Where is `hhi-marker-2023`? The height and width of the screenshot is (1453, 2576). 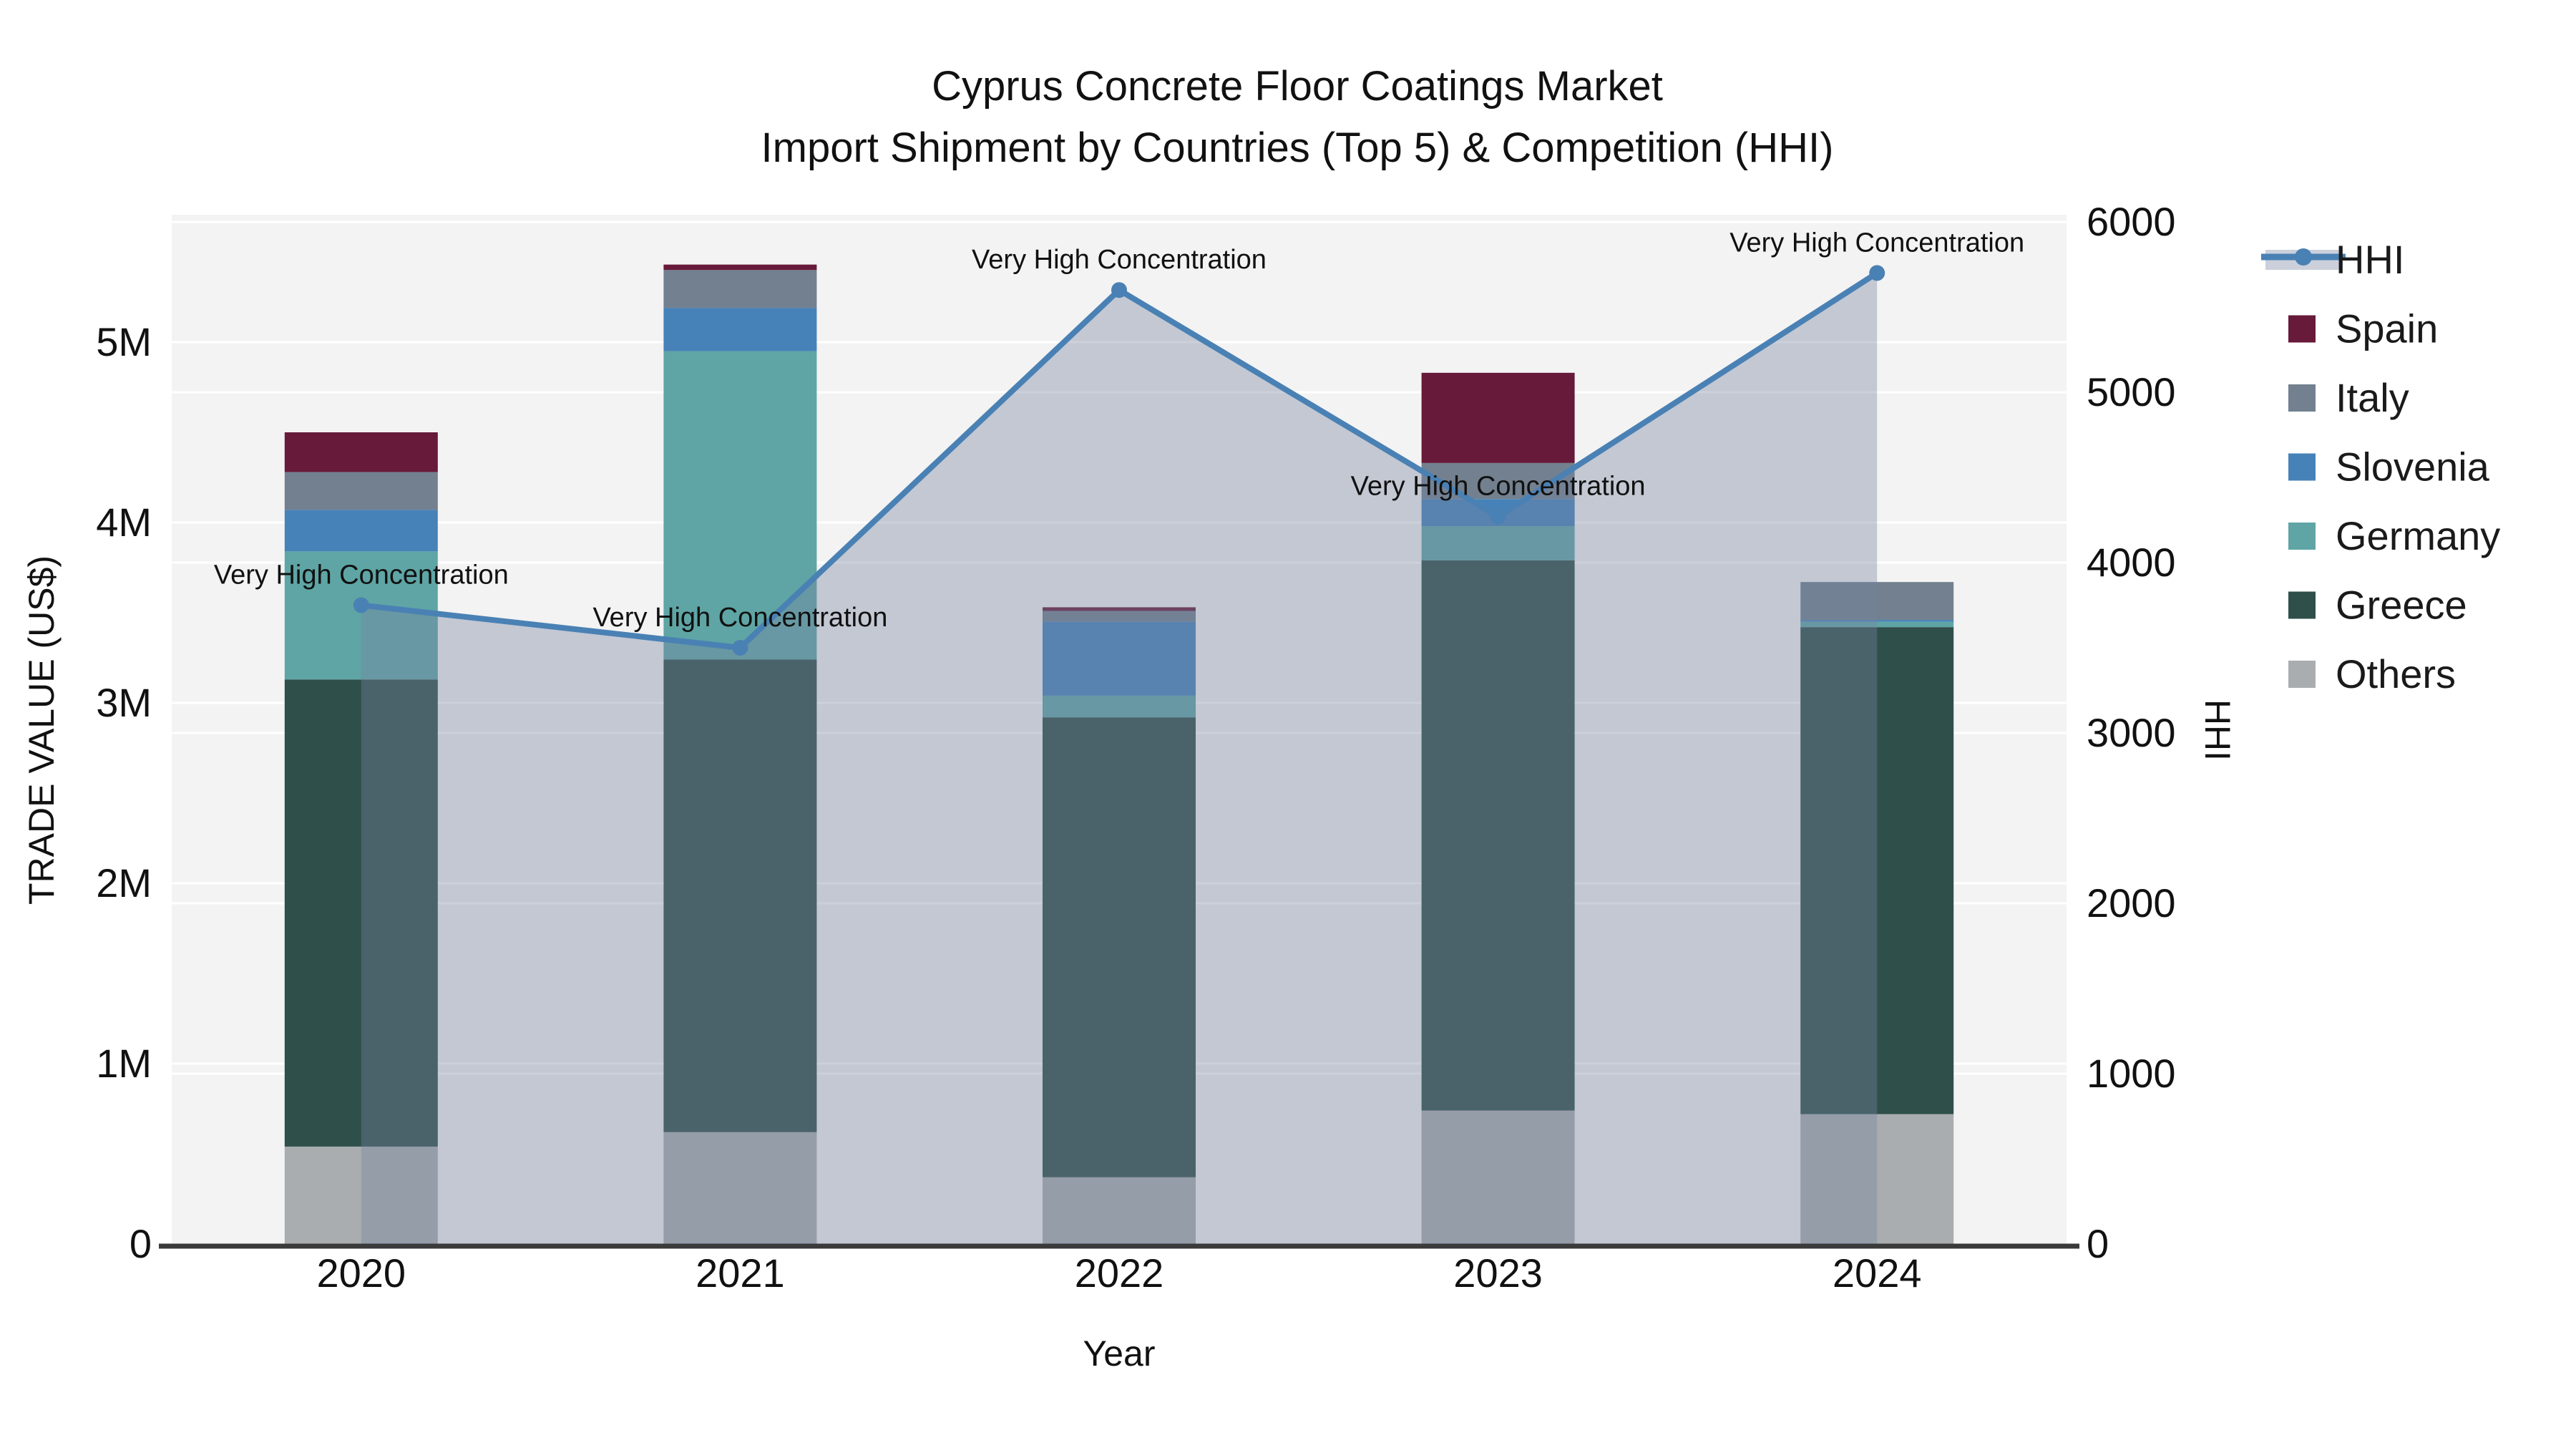 hhi-marker-2023 is located at coordinates (1498, 516).